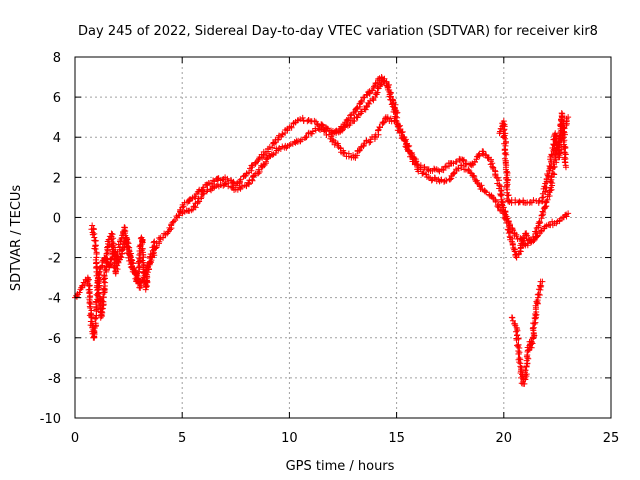  Describe the element at coordinates (365, 105) in the screenshot. I see `series-upper-arc` at that location.